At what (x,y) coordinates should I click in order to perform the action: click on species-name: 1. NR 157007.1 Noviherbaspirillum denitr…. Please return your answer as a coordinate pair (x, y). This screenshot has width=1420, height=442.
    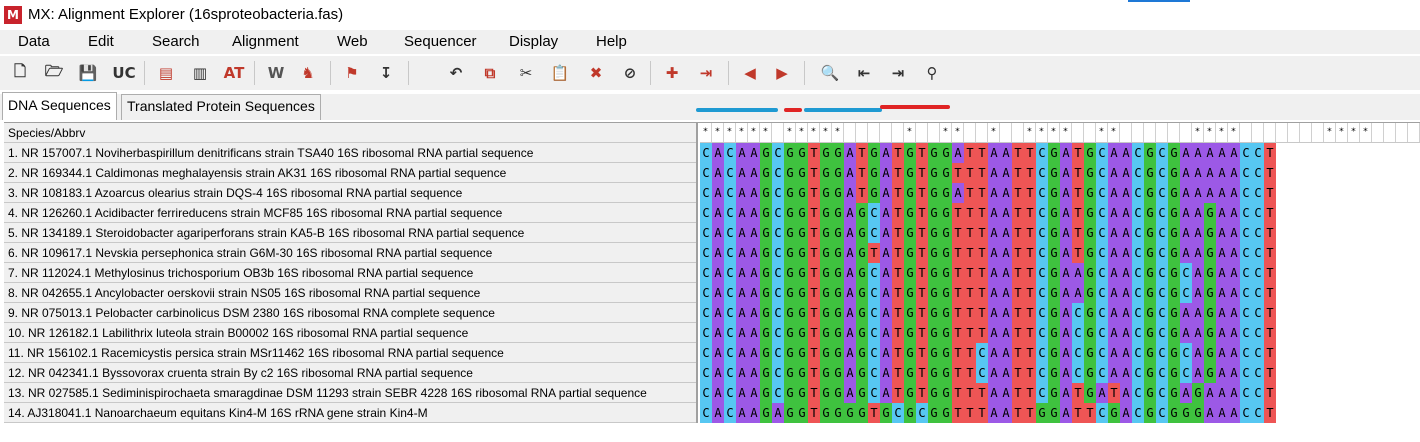
    Looking at the image, I should click on (350, 153).